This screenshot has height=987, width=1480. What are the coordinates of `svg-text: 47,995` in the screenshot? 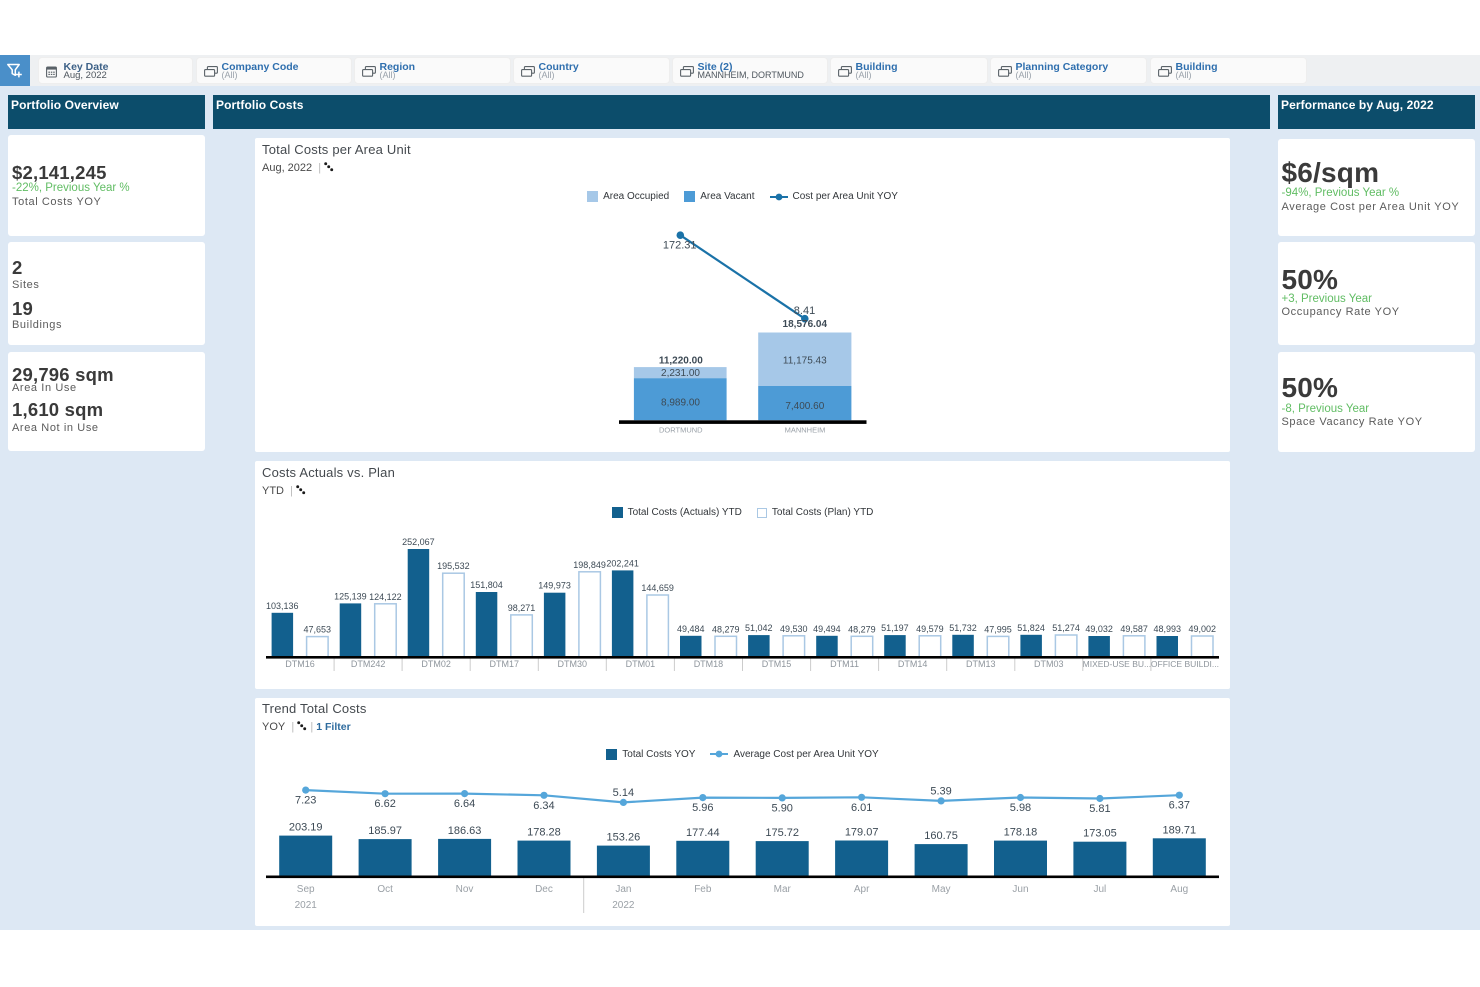 It's located at (998, 629).